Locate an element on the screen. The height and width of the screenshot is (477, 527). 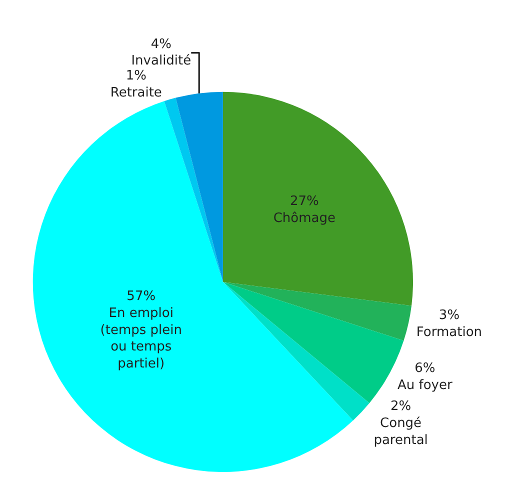
data-label: 27% is located at coordinates (304, 202).